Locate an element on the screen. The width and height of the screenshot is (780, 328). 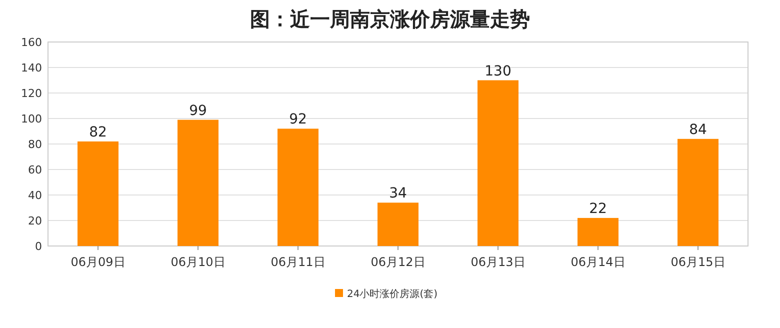
y-tick-label: 0 is located at coordinates (38, 246).